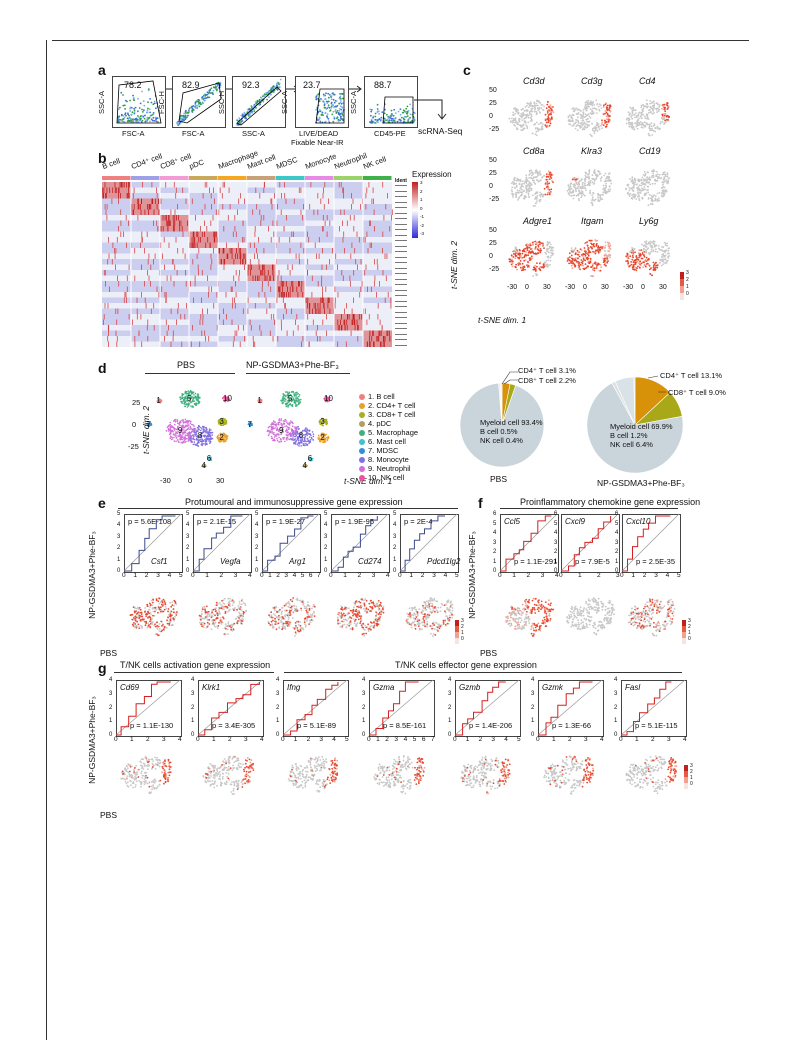  What do you see at coordinates (317, 142) in the screenshot?
I see `gate-x-label-2: Fixable Near-IR` at bounding box center [317, 142].